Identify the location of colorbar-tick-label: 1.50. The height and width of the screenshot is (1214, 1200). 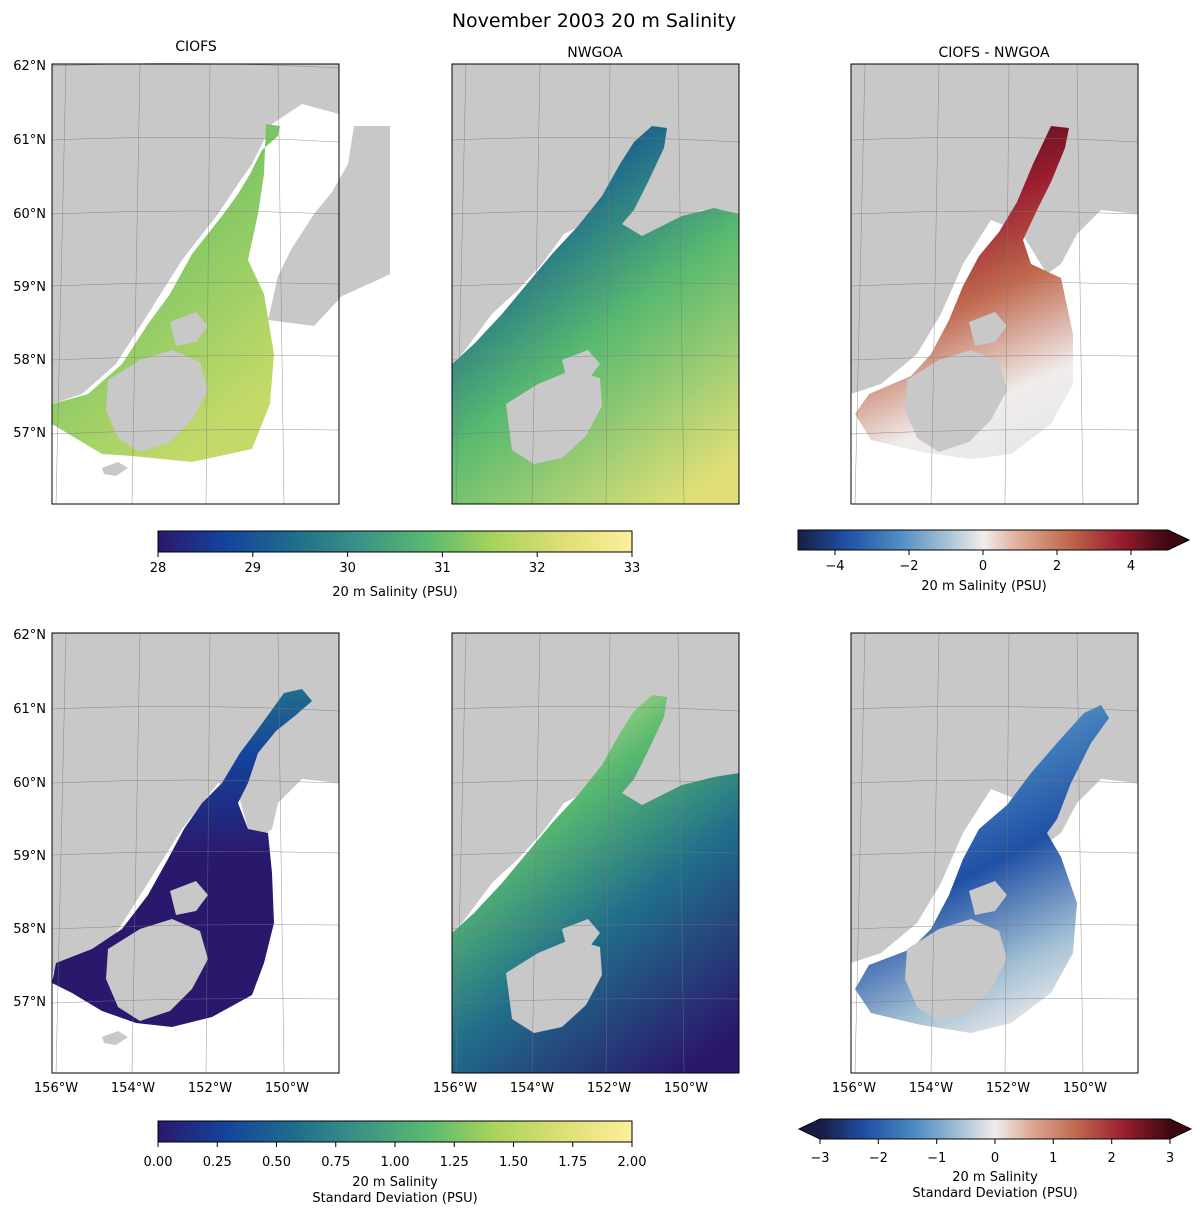
(513, 1162).